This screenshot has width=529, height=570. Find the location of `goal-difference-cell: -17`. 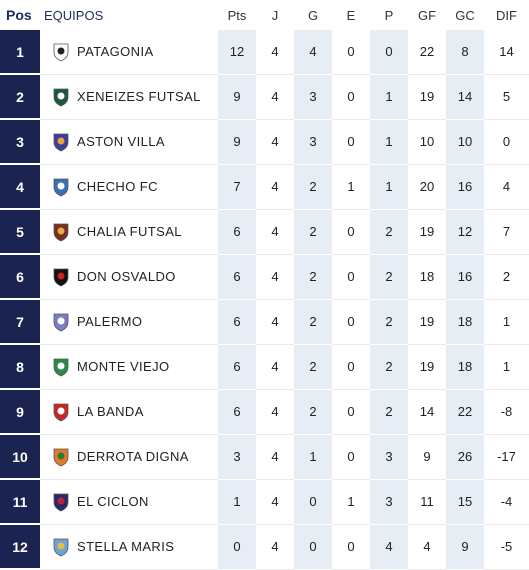

goal-difference-cell: -17 is located at coordinates (506, 457).